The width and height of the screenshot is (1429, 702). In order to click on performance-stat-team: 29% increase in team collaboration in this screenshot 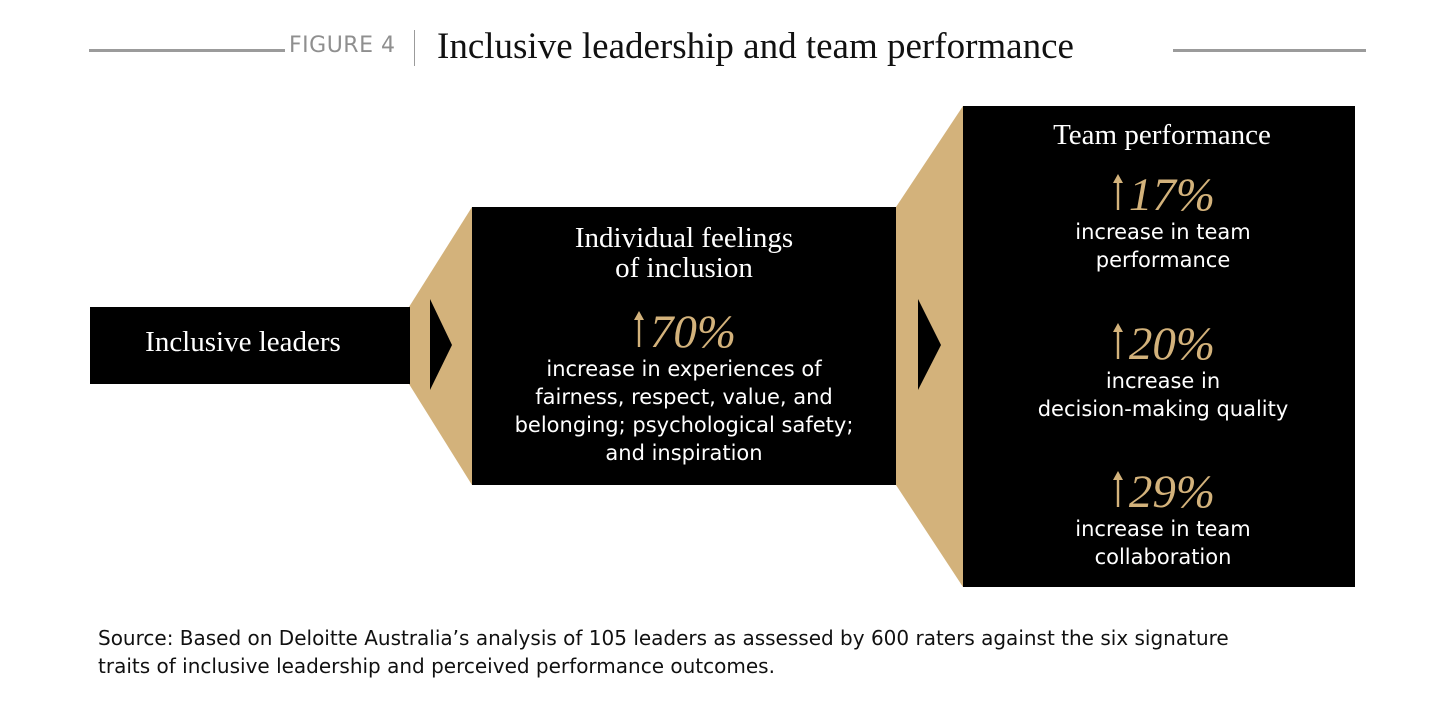, I will do `click(1163, 520)`.